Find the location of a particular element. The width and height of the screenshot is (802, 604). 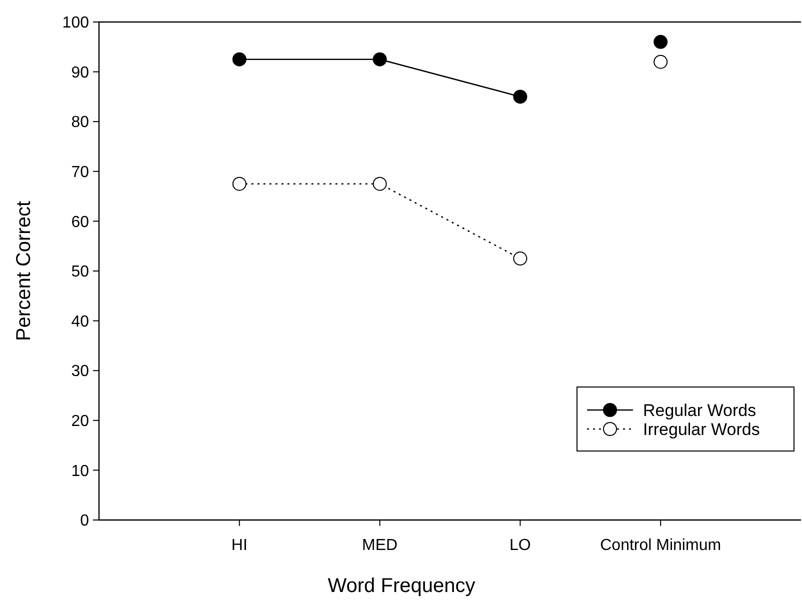

x-tick-label: MED is located at coordinates (380, 545).